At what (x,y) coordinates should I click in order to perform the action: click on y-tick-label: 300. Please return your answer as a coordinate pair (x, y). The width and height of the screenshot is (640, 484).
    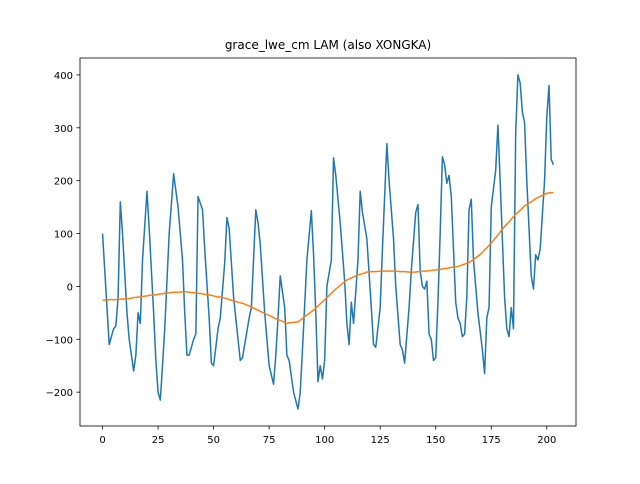
    Looking at the image, I should click on (63, 129).